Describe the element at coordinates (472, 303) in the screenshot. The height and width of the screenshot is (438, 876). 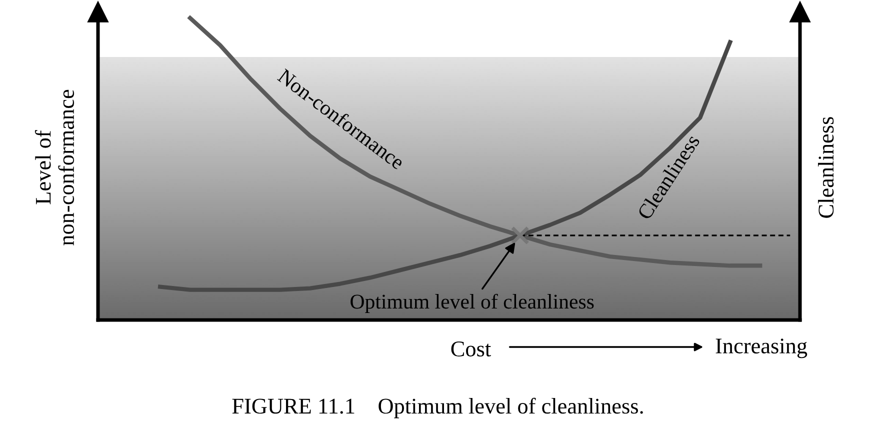
I see `annotation: Optimum level of cleanliness` at that location.